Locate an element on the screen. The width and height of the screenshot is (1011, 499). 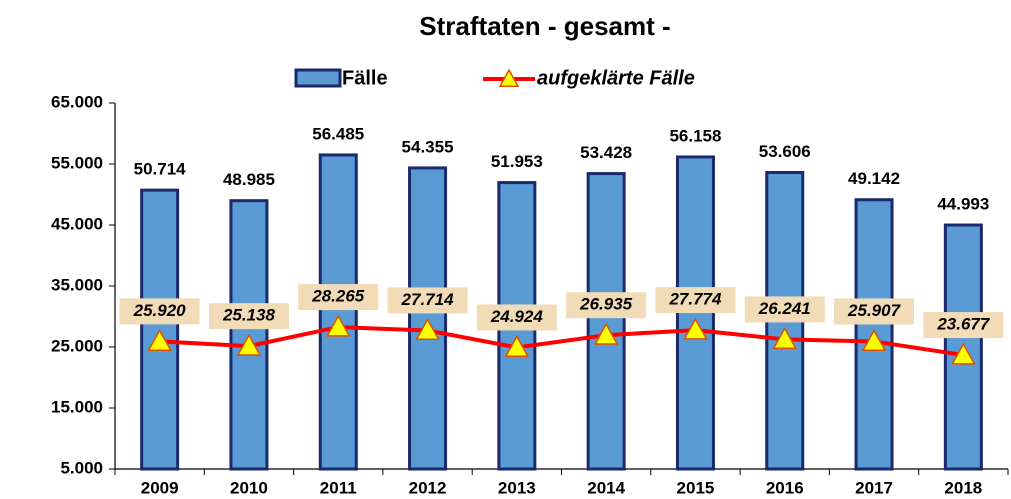
bar-value-label: 53.606 is located at coordinates (785, 151).